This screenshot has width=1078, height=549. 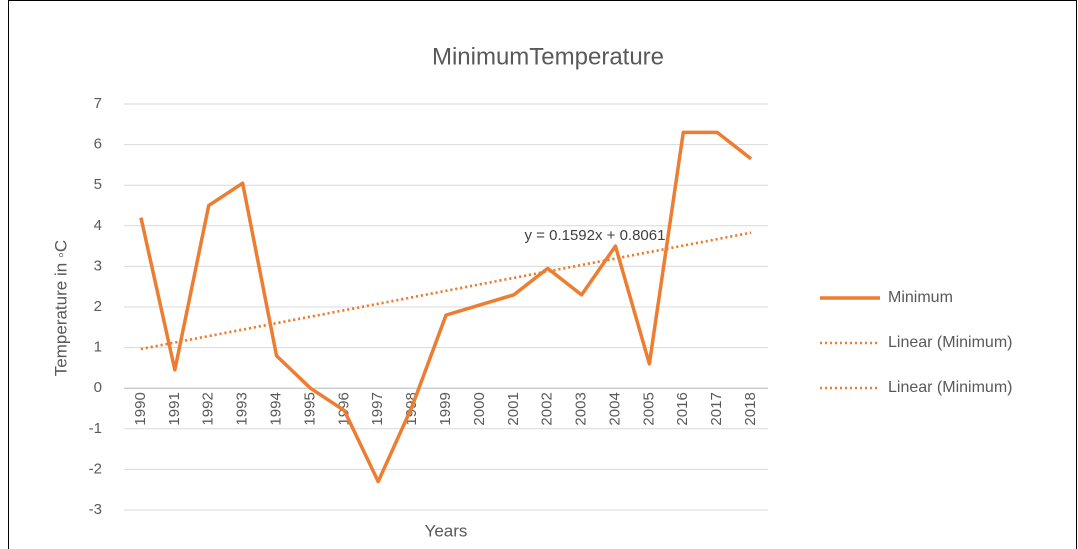 What do you see at coordinates (548, 56) in the screenshot?
I see `chart-title: MinimumTemperature` at bounding box center [548, 56].